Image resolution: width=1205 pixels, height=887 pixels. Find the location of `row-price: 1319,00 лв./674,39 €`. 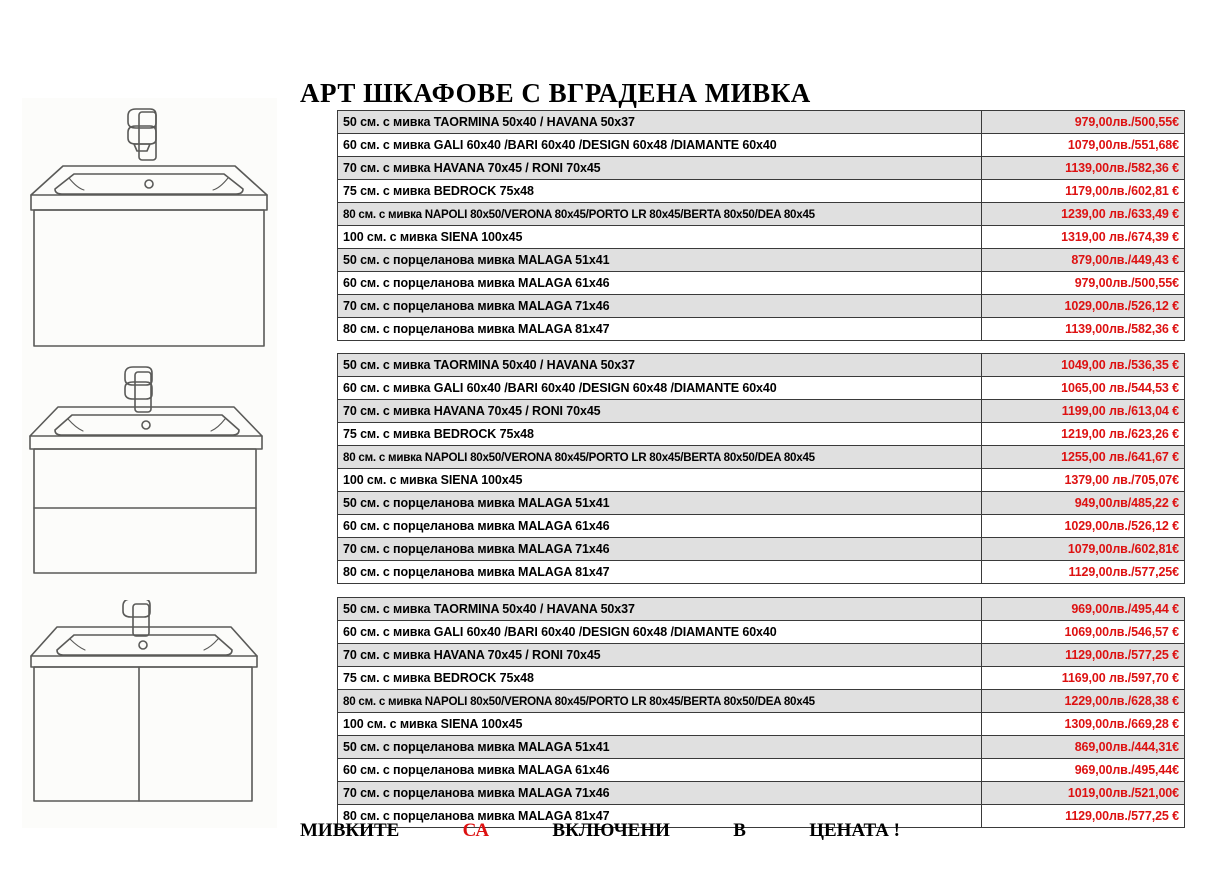

row-price: 1319,00 лв./674,39 € is located at coordinates (1083, 237).